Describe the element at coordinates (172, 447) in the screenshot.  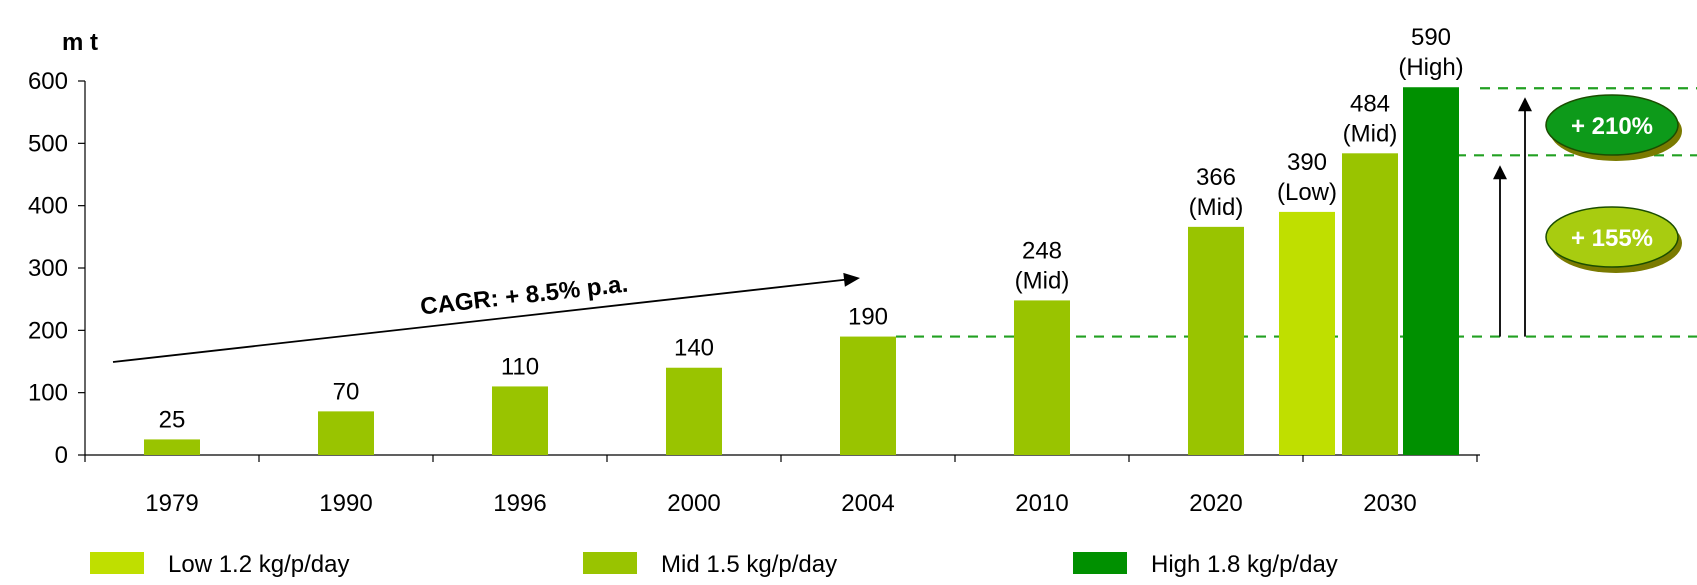
I see `bar-mid-1979` at that location.